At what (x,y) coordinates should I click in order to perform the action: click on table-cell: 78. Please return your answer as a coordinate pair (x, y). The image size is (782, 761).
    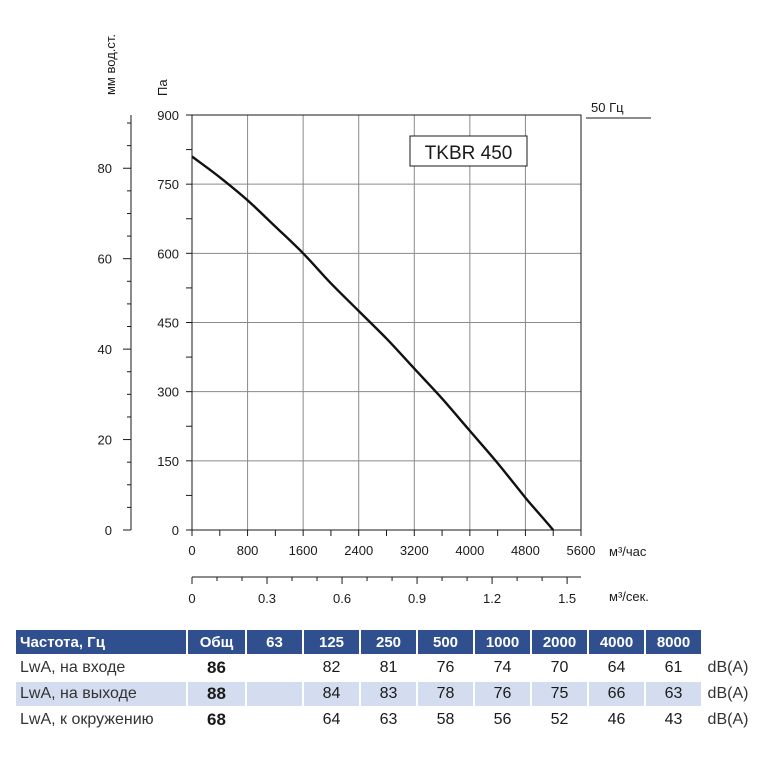
    Looking at the image, I should click on (445, 694).